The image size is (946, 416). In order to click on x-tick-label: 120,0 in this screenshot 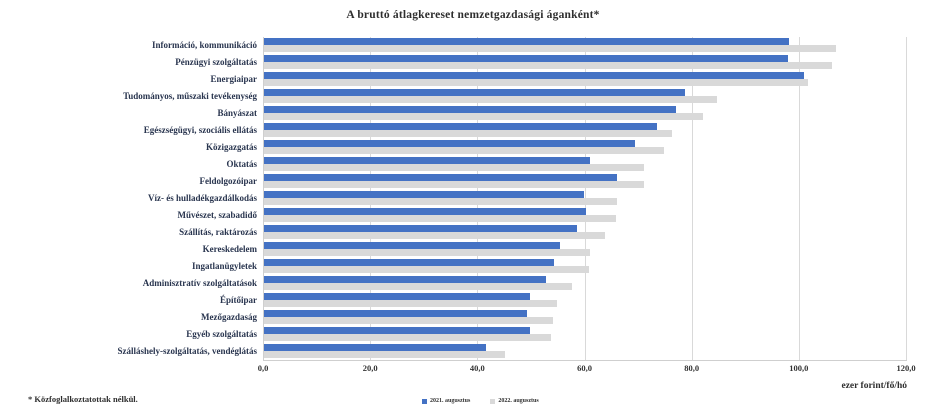, I will do `click(906, 368)`.